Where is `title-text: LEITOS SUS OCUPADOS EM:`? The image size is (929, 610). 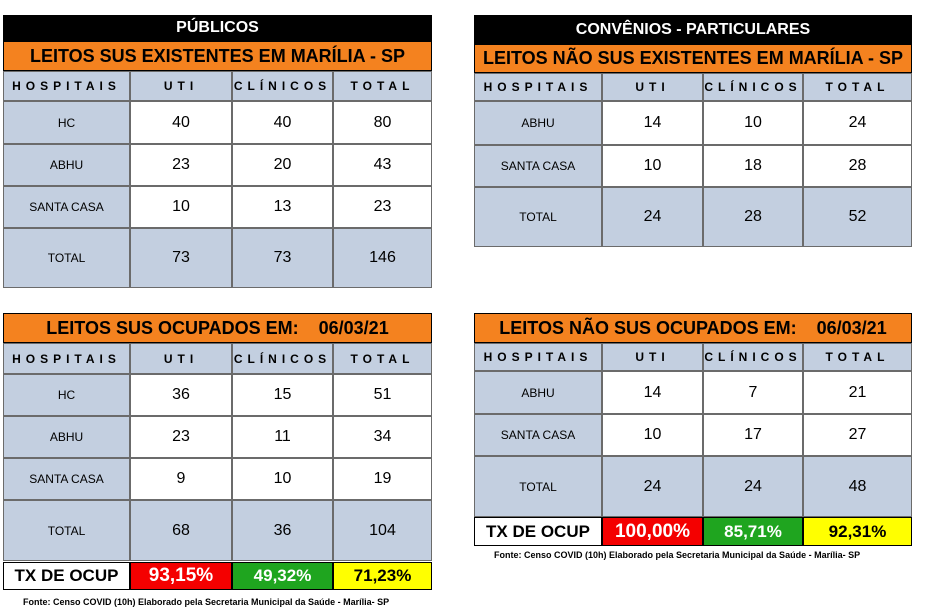 title-text: LEITOS SUS OCUPADOS EM: is located at coordinates (172, 327).